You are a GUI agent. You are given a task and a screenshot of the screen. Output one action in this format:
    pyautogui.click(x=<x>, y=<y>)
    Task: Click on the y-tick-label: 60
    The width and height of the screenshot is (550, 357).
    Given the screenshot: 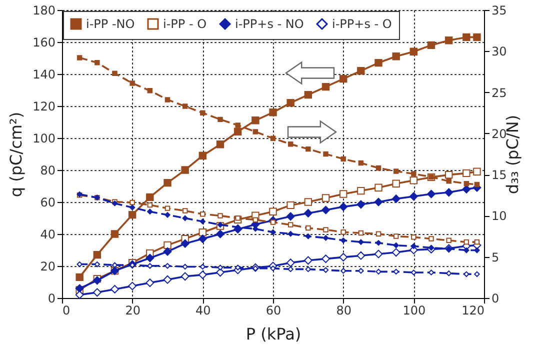 What is the action you would take?
    pyautogui.click(x=48, y=203)
    